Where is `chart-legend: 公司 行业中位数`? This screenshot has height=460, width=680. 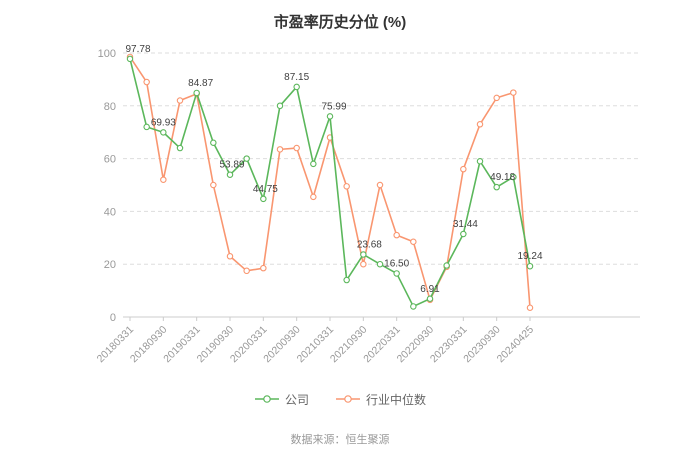
chart-legend: 公司 行业中位数 is located at coordinates (340, 399).